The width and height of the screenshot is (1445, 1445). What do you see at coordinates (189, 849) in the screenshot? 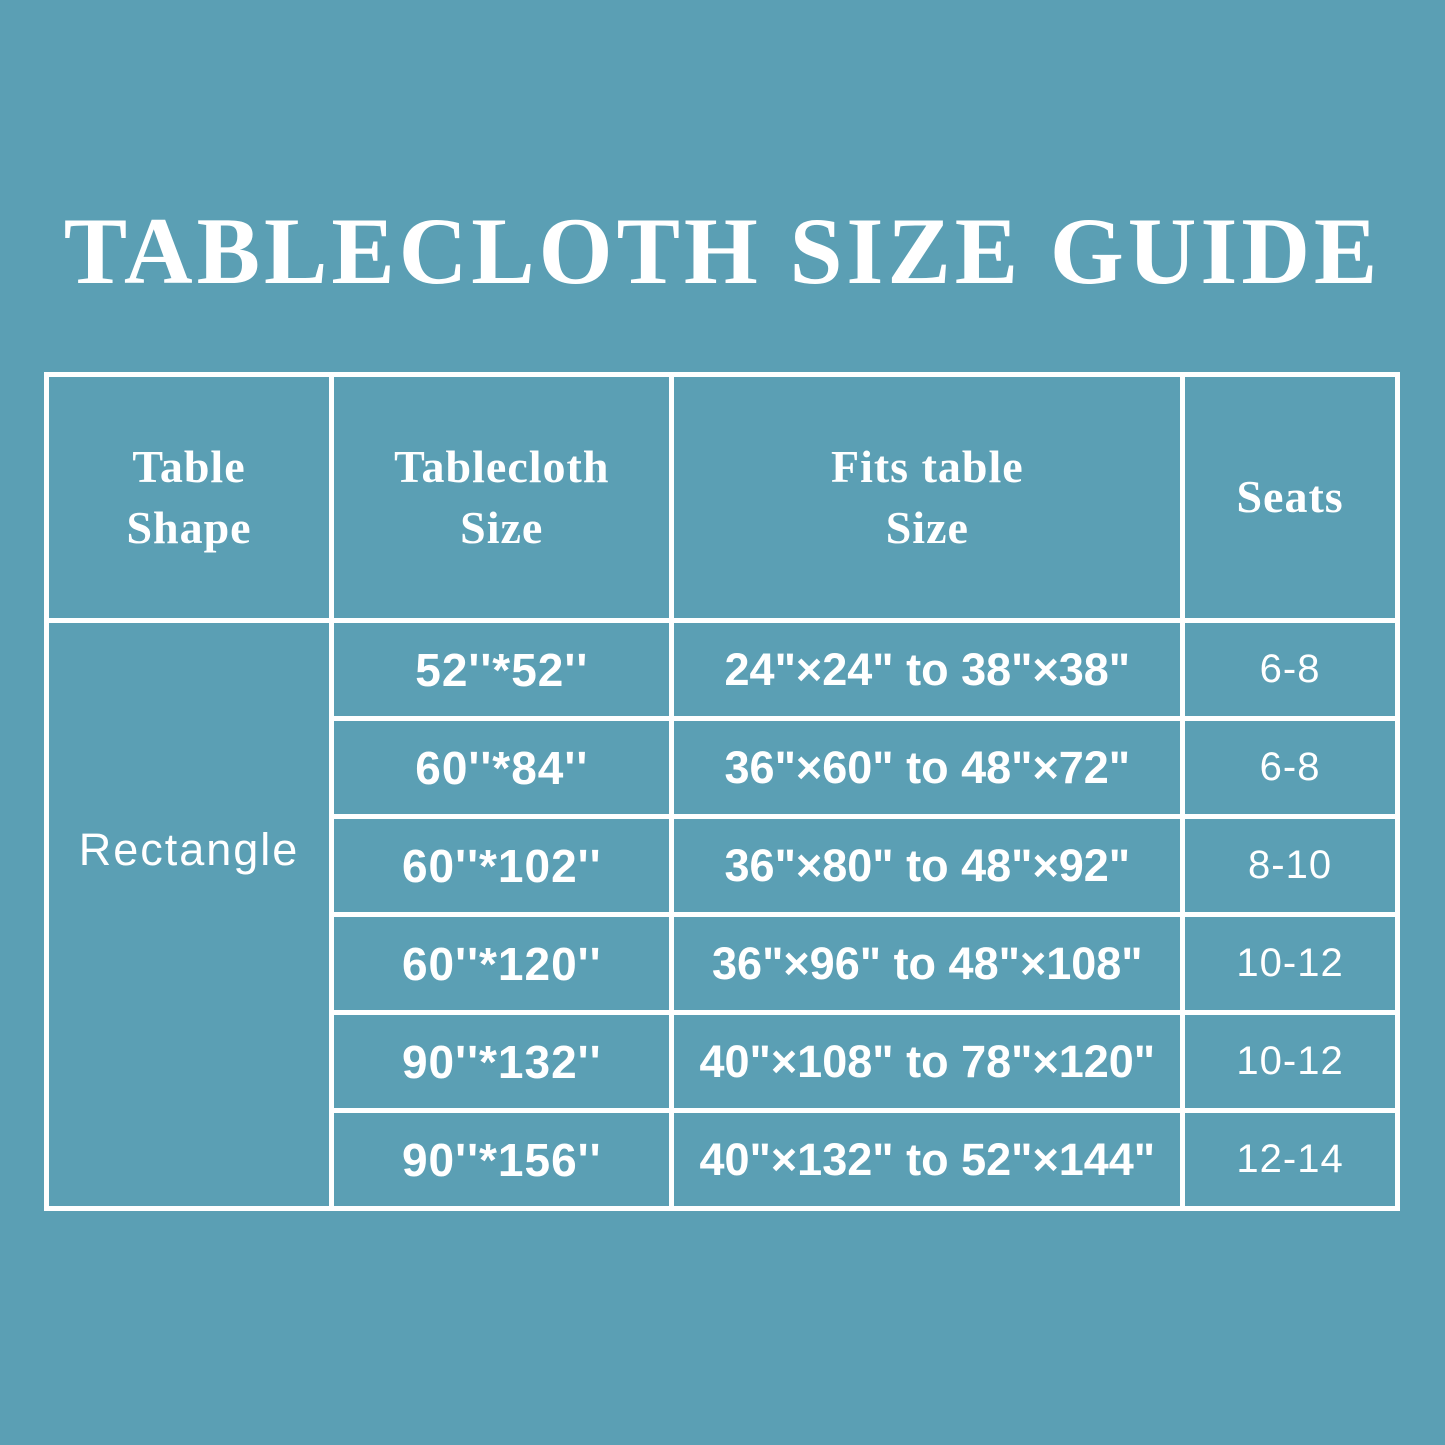
I see `shape-label: Rectangle` at bounding box center [189, 849].